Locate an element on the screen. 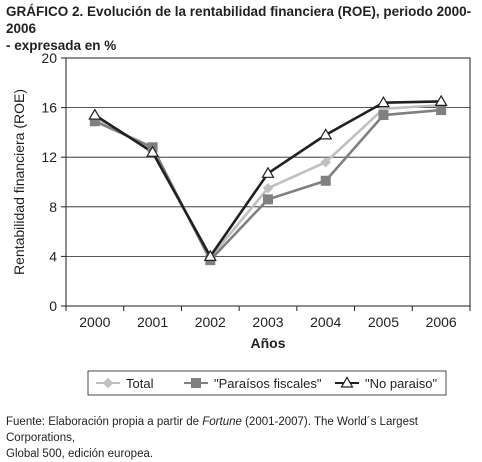 Image resolution: width=482 pixels, height=462 pixels. legend: Total "Paraísos fiscales" "No paraiso" is located at coordinates (266, 383).